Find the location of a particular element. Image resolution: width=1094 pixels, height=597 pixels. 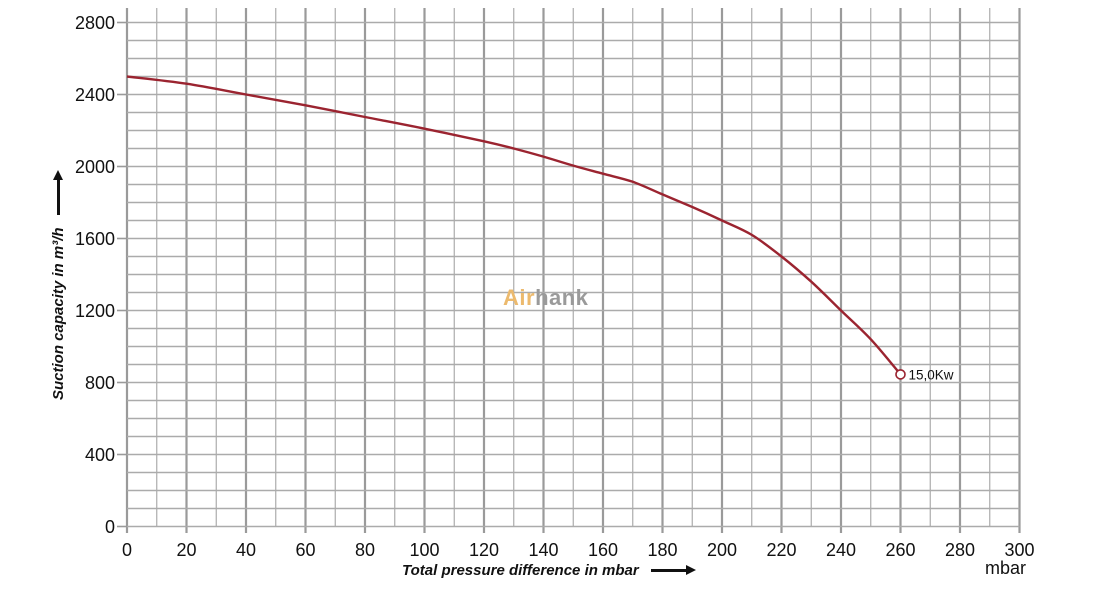

y-tick-labels: 0 400 800 1200 1600 2000 2400 2800 is located at coordinates (95, 275).